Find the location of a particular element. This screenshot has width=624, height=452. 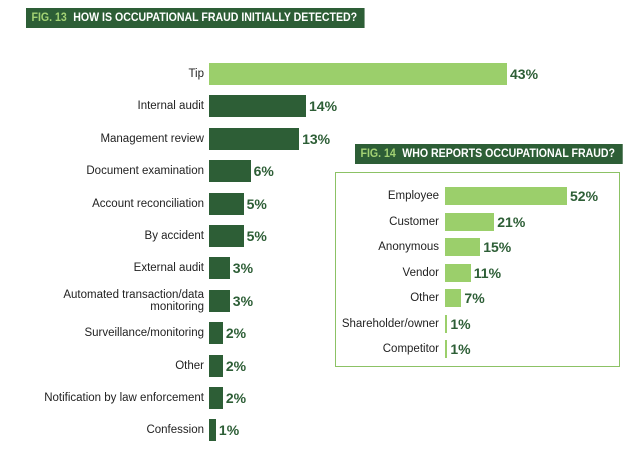

fig14-title: WHO REPORTS OCCUPATIONAL FRAUD? is located at coordinates (509, 154).